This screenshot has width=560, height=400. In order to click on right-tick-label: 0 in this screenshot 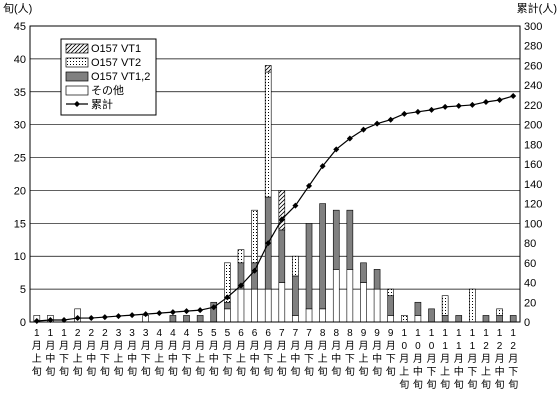, I will do `click(527, 323)`.